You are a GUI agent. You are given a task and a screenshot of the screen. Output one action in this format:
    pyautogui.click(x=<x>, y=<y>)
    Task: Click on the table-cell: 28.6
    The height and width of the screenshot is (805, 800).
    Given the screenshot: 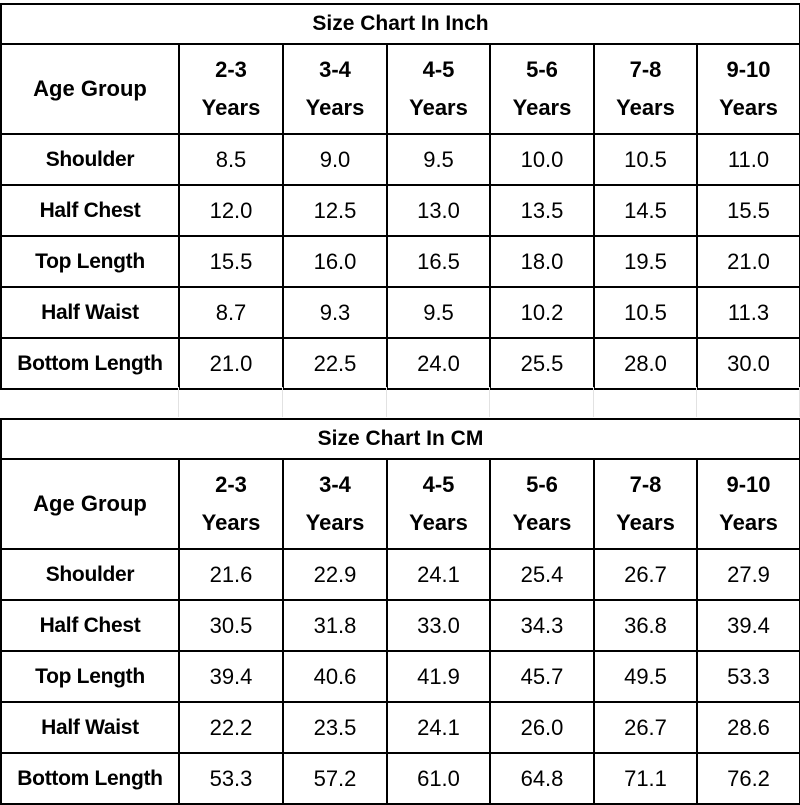 What is the action you would take?
    pyautogui.click(x=747, y=727)
    